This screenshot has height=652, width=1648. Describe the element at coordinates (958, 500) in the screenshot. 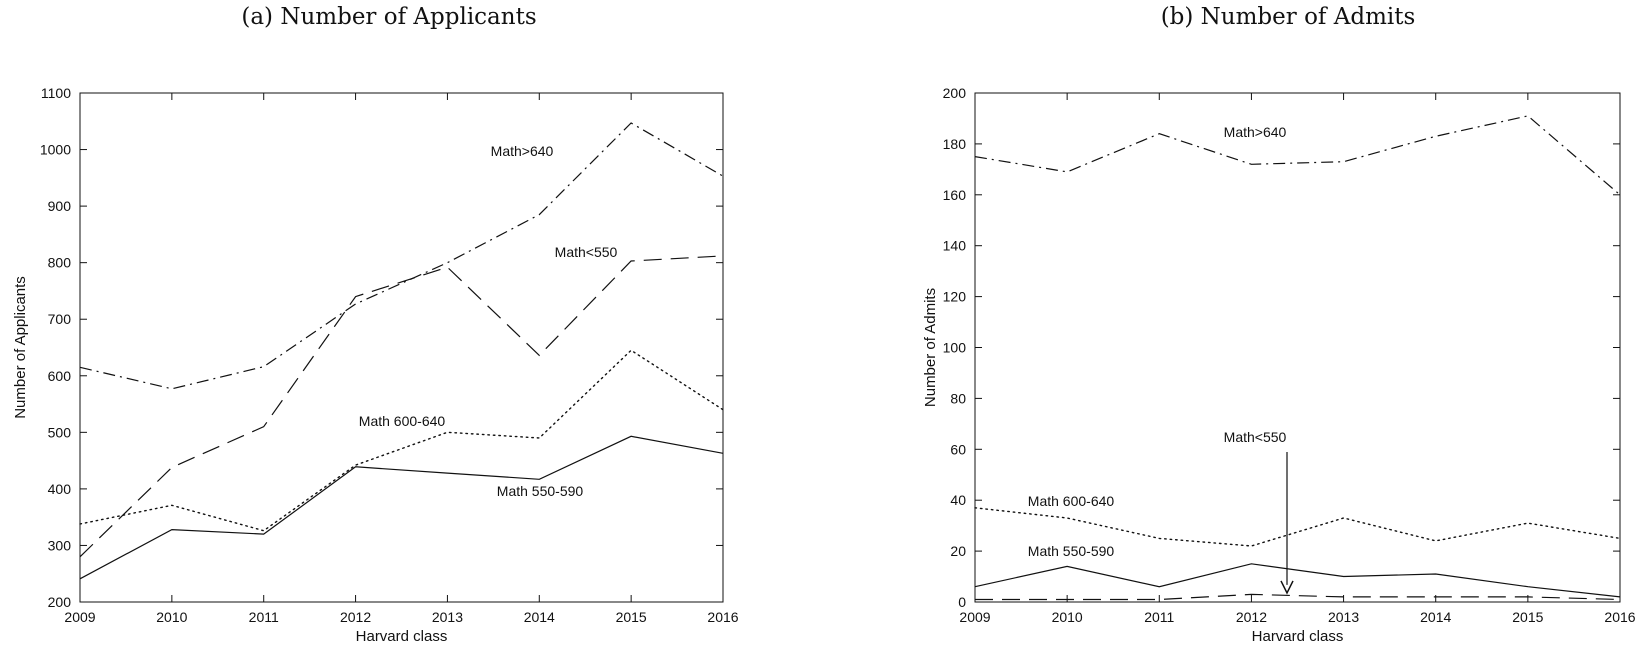

I see `y-tick-label: 40` at that location.